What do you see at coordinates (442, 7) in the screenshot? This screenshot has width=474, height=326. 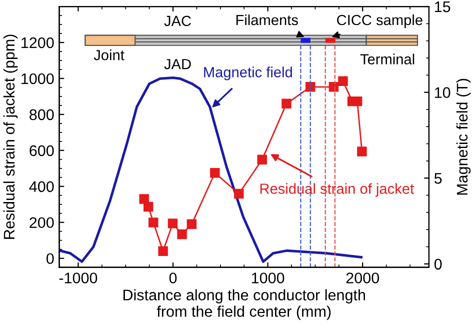 I see `y2-tick-label: 15` at bounding box center [442, 7].